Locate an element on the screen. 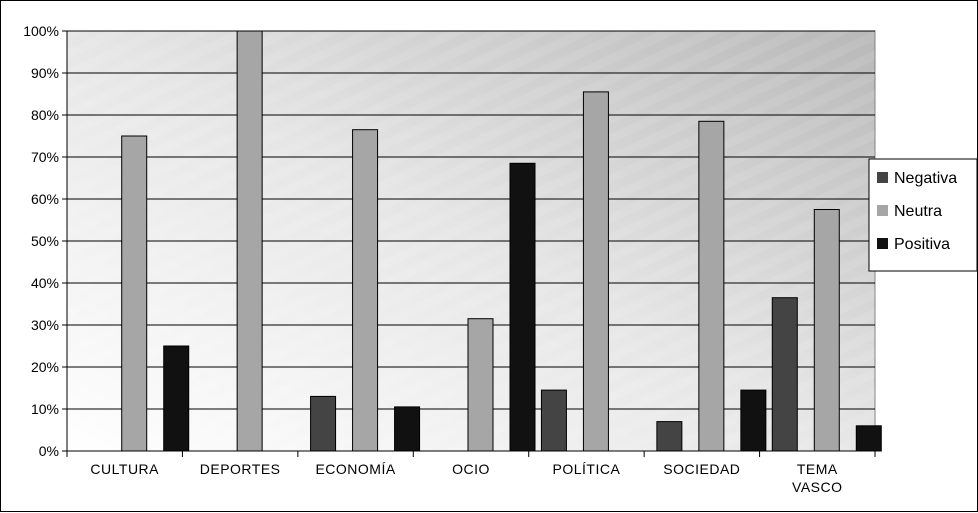 This screenshot has width=978, height=513. legend-swatch-negativa is located at coordinates (882, 177).